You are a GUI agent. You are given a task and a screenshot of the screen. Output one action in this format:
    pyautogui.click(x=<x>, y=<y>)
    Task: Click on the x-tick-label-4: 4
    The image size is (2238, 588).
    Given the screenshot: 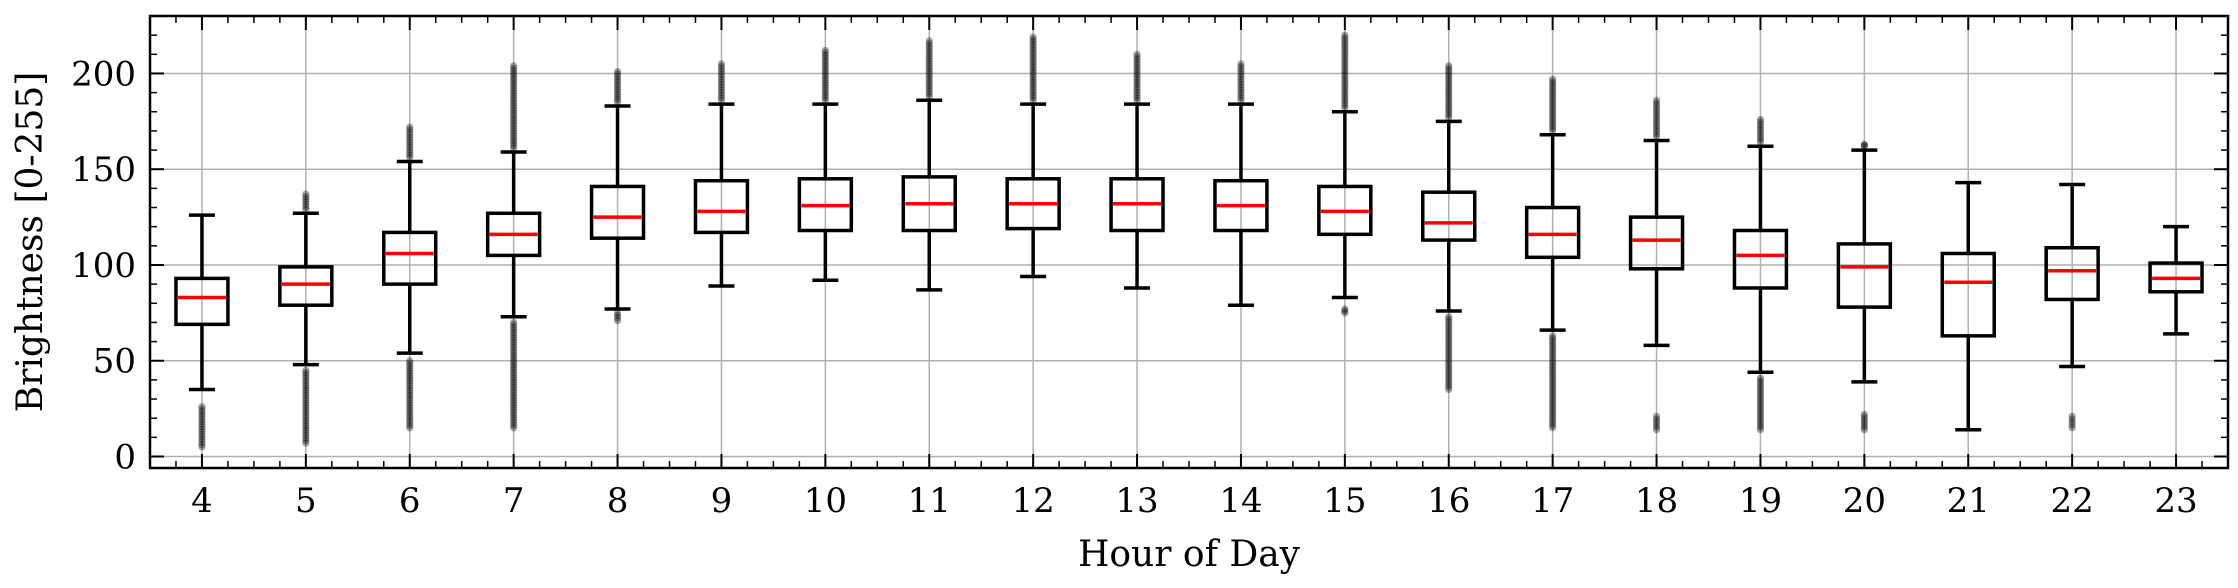 What is the action you would take?
    pyautogui.click(x=202, y=501)
    